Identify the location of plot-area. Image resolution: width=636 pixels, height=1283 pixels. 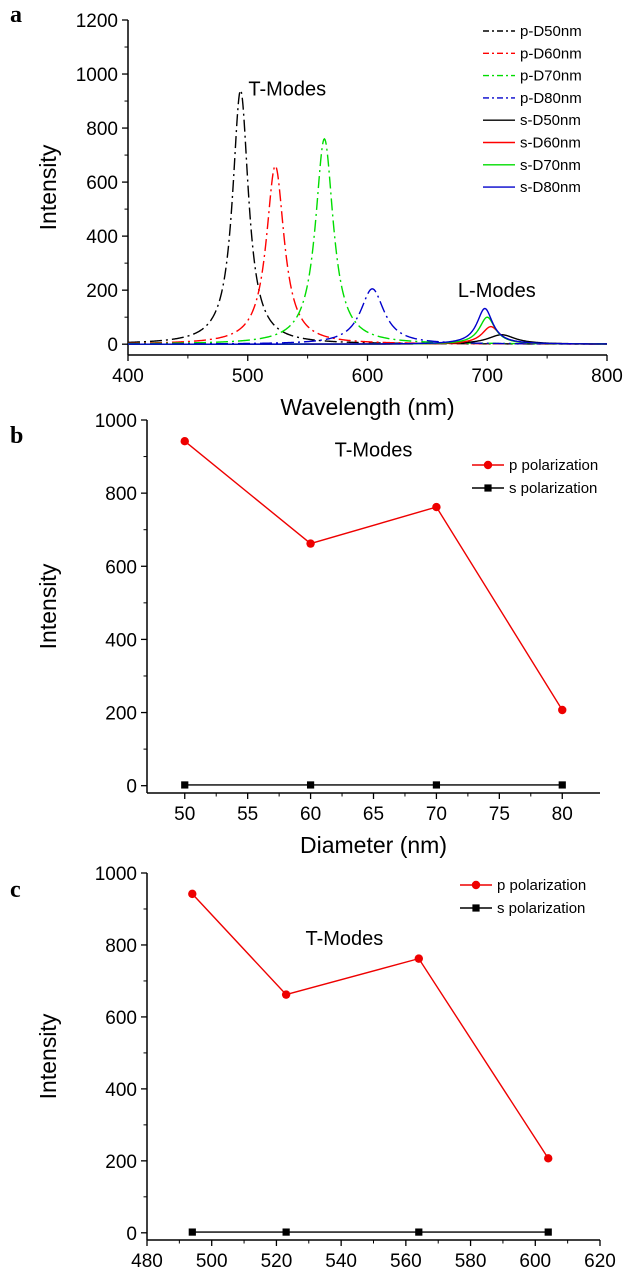
(370, 1063).